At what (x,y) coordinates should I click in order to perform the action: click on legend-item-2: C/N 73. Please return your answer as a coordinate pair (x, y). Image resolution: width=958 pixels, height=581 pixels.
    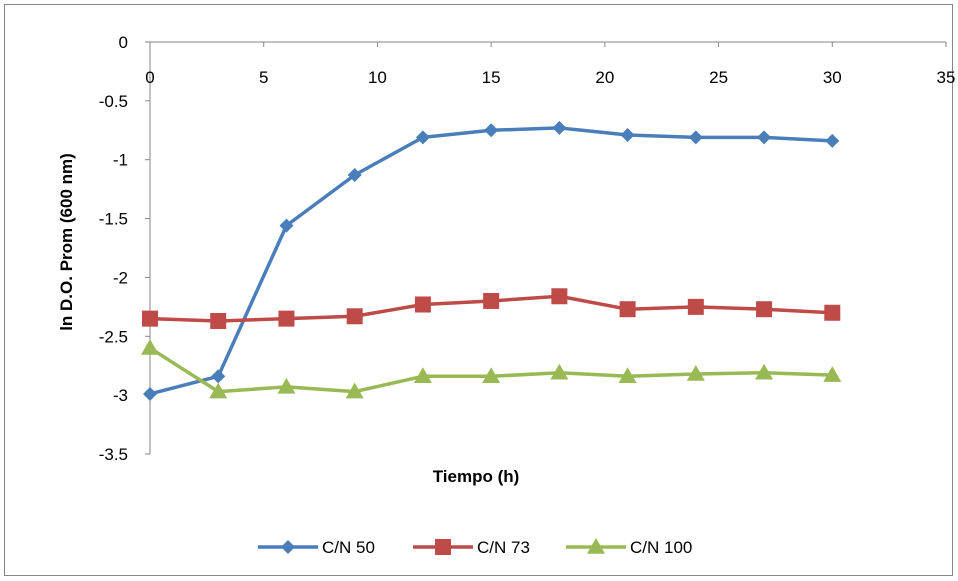
    Looking at the image, I should click on (471, 547).